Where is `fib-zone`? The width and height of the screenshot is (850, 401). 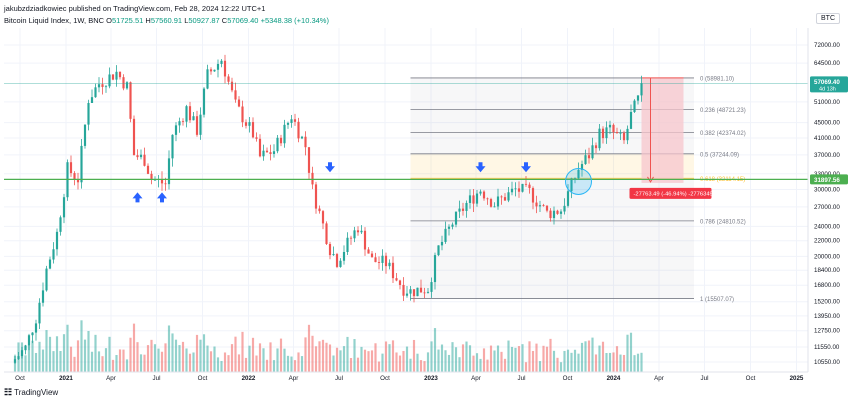
fib-zone is located at coordinates (552, 121).